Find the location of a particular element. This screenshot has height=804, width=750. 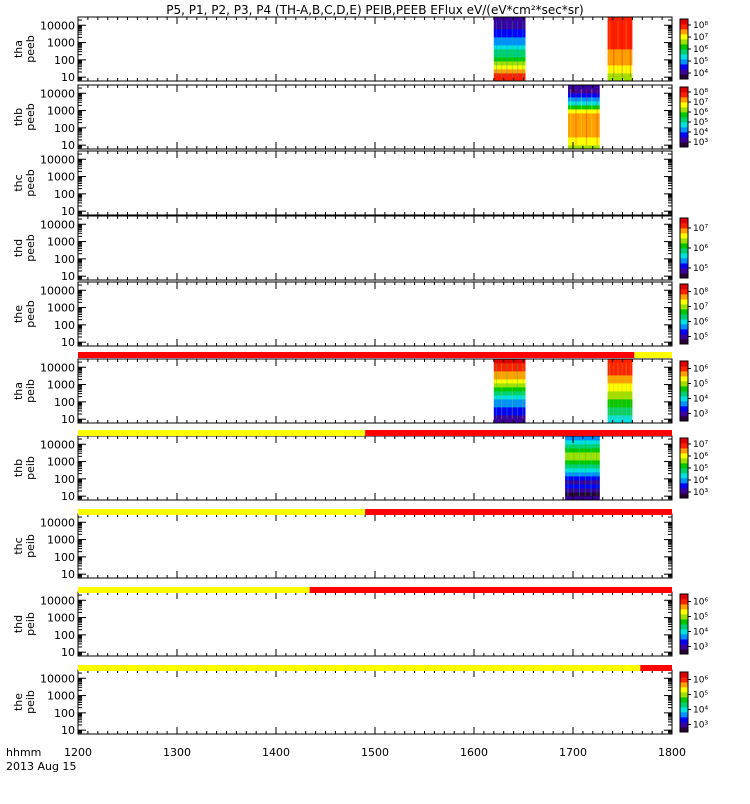

x-tick-label: 1300 is located at coordinates (177, 752).